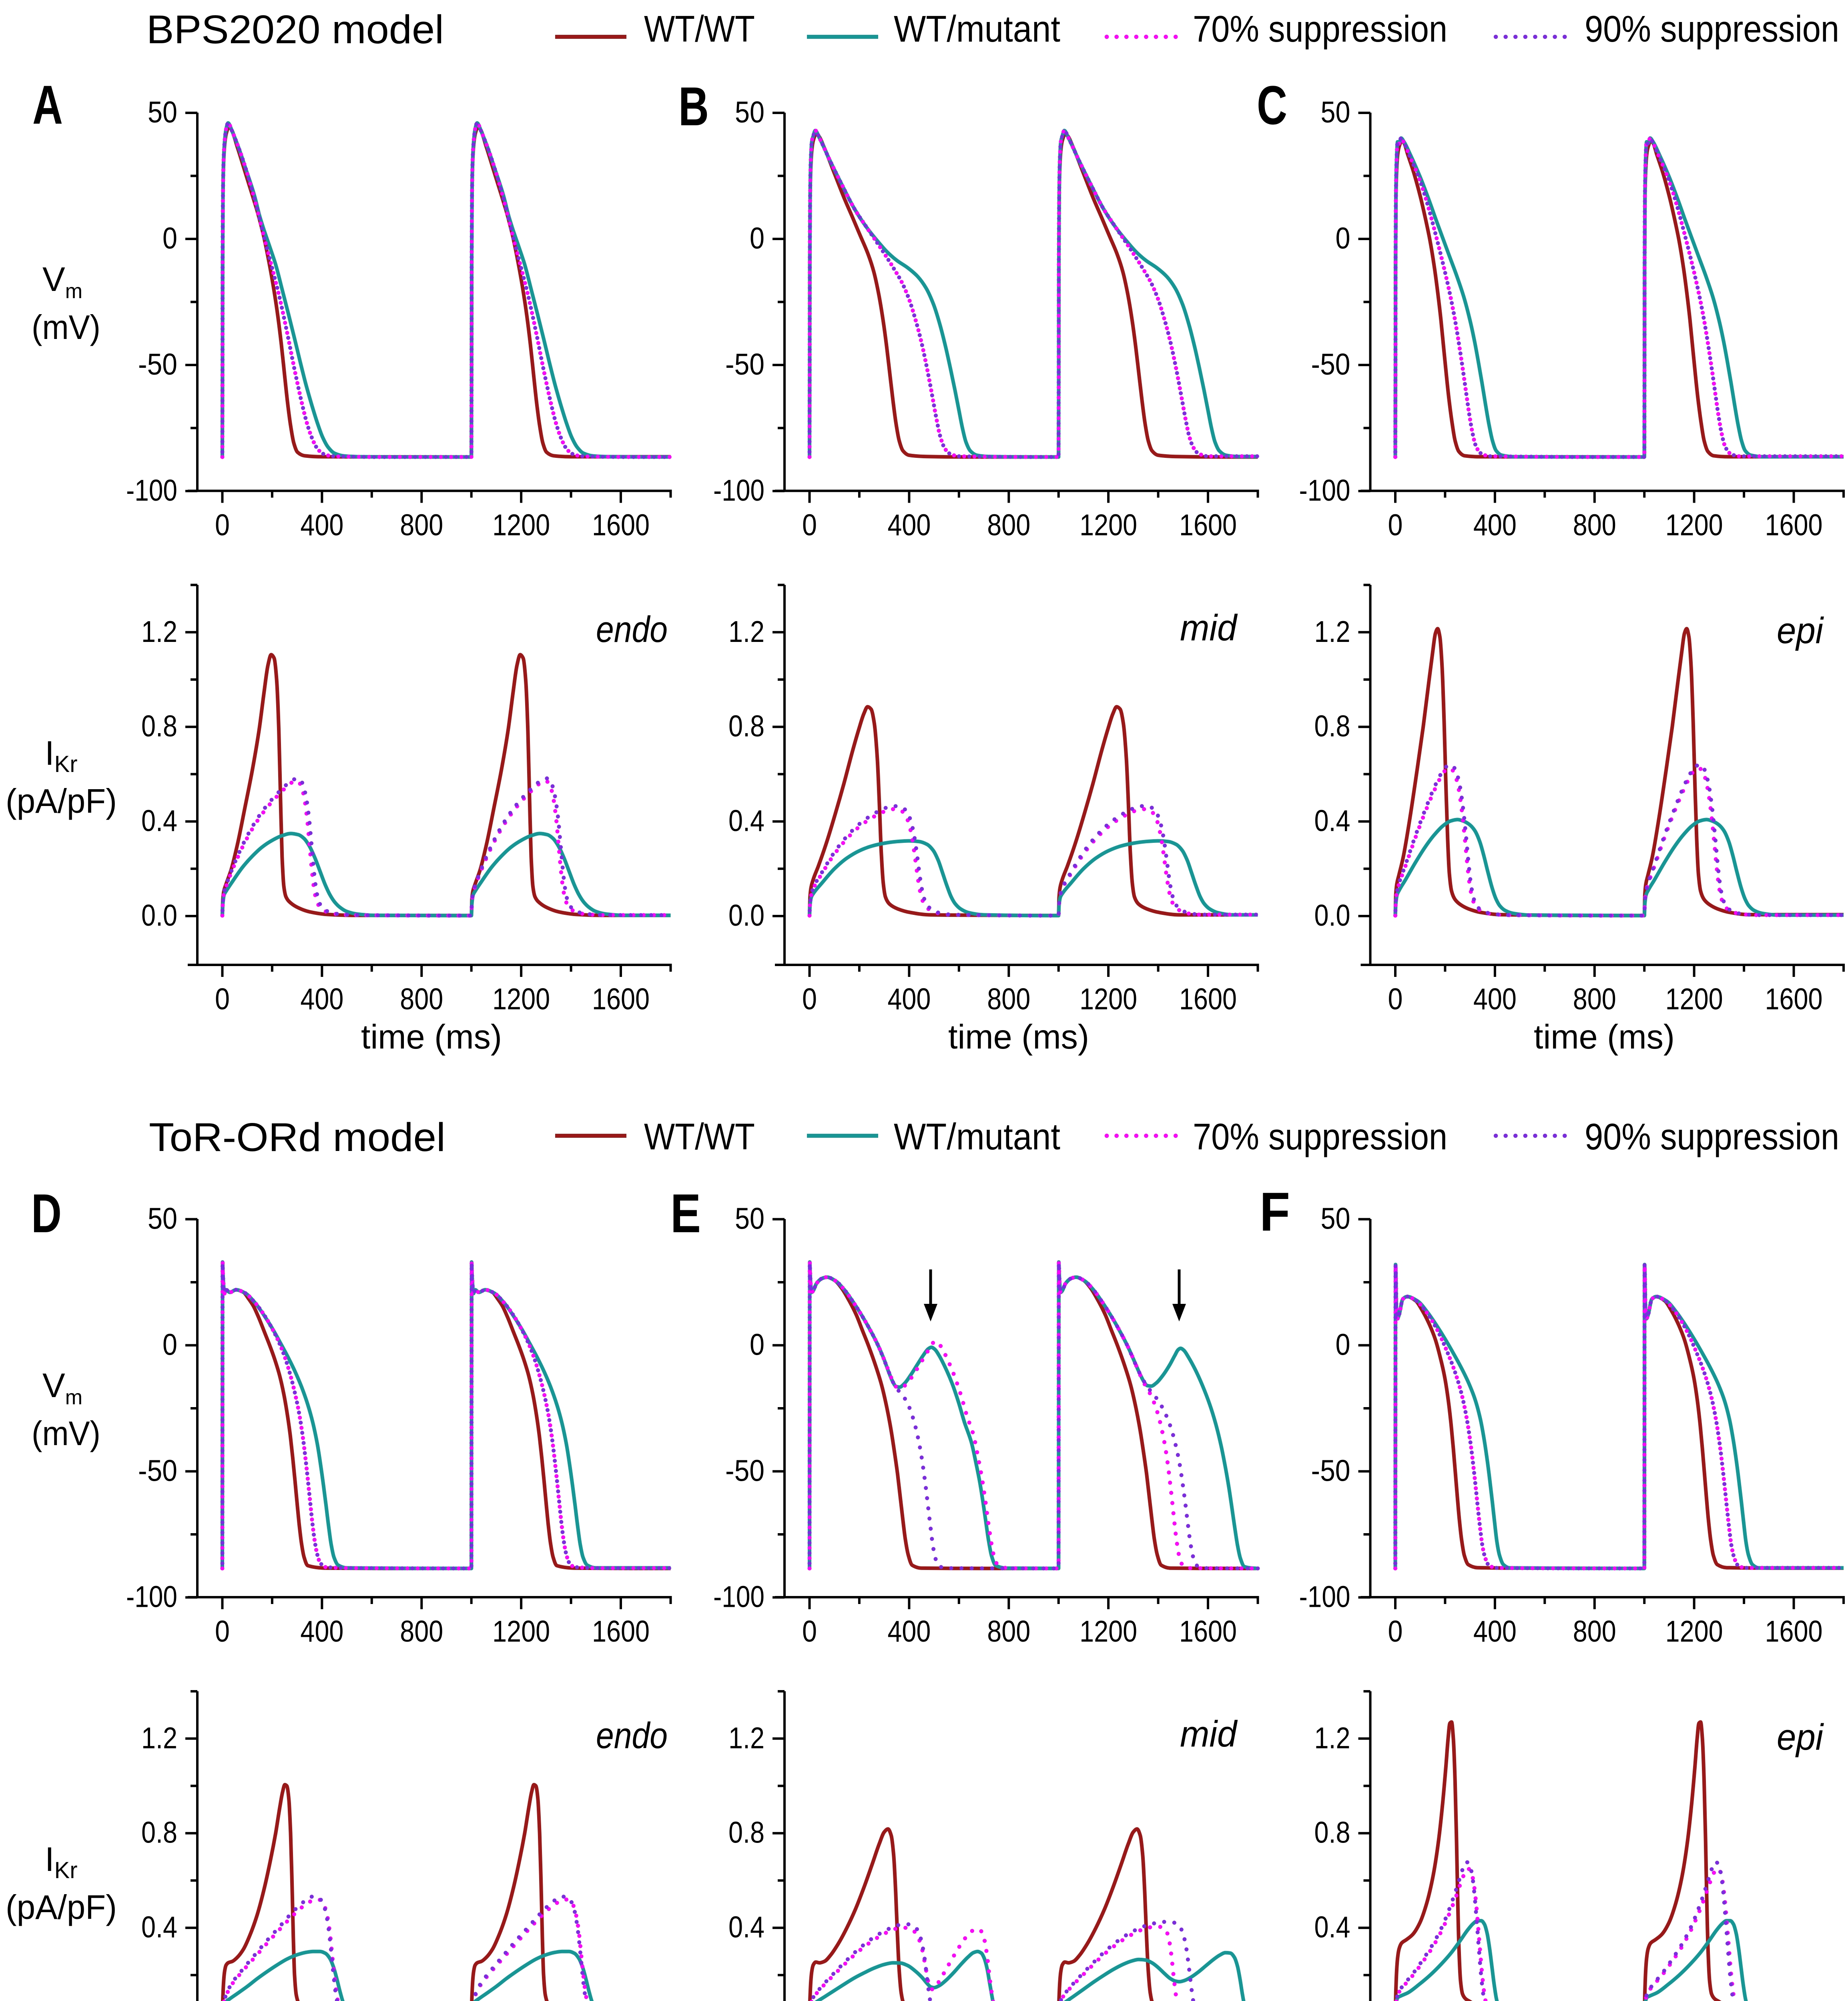 This screenshot has width=1848, height=2001. Describe the element at coordinates (47, 105) in the screenshot. I see `svg-text: A` at that location.